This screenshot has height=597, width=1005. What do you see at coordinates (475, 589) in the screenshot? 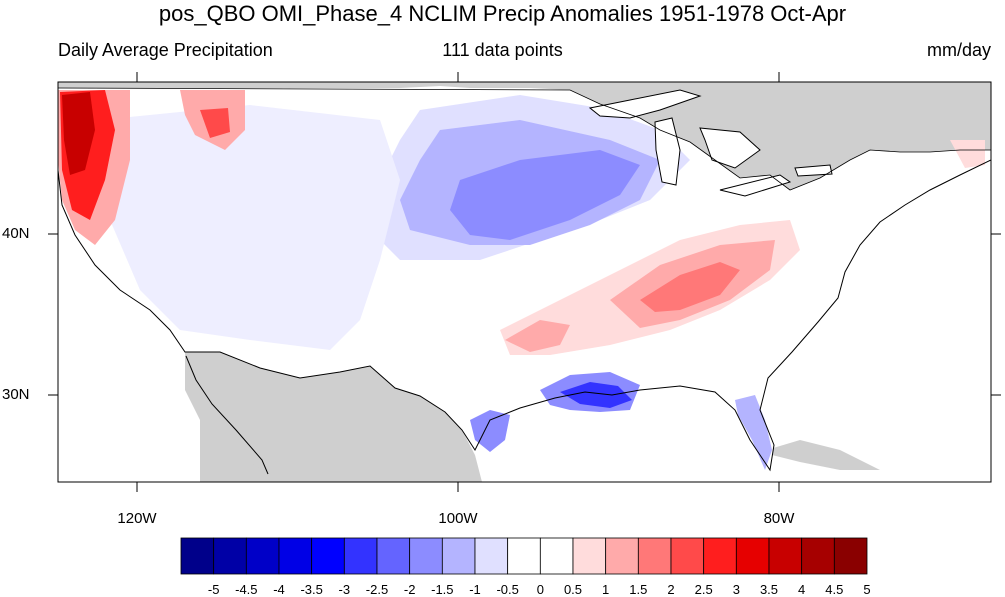
I see `colorbar-tick-label: -1` at bounding box center [475, 589].